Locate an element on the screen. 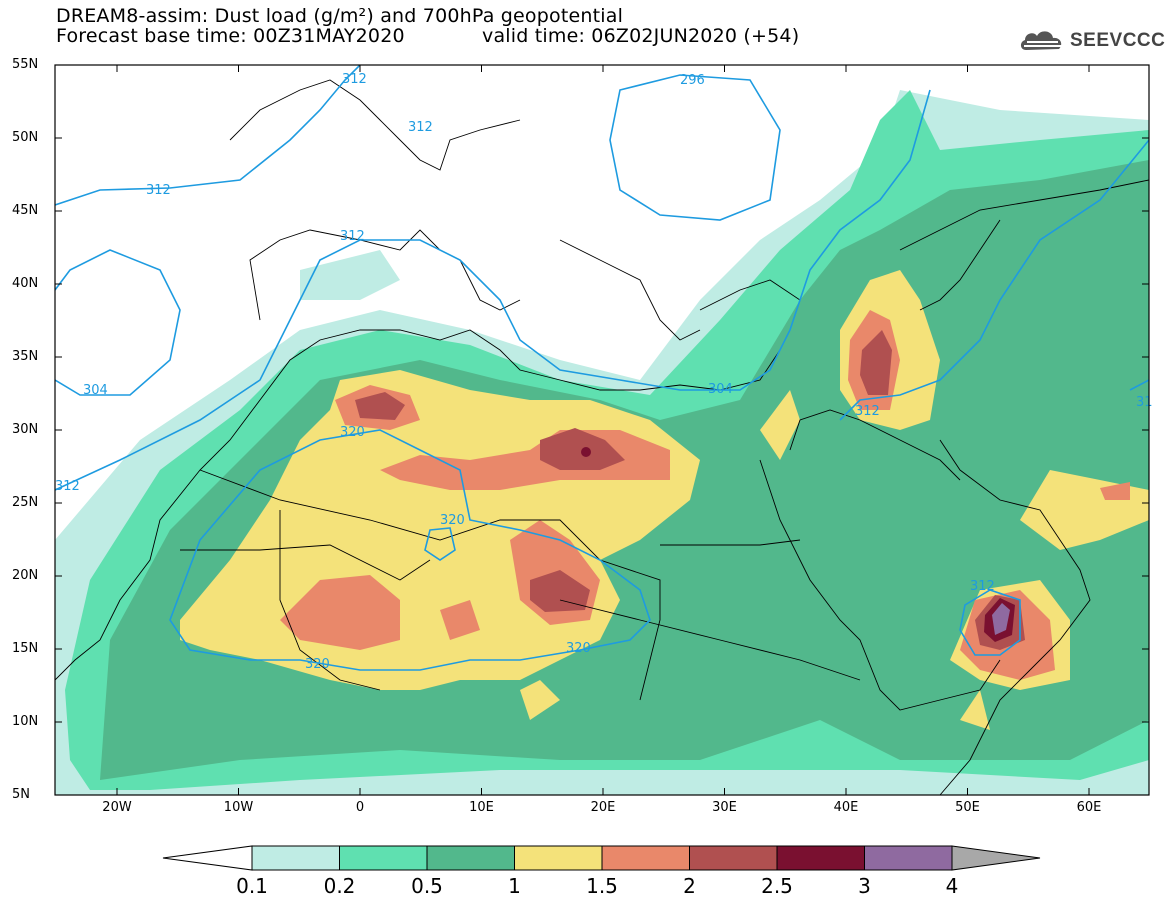 This screenshot has width=1165, height=907. seevccc-logo: SEEVCCC is located at coordinates (1091, 40).